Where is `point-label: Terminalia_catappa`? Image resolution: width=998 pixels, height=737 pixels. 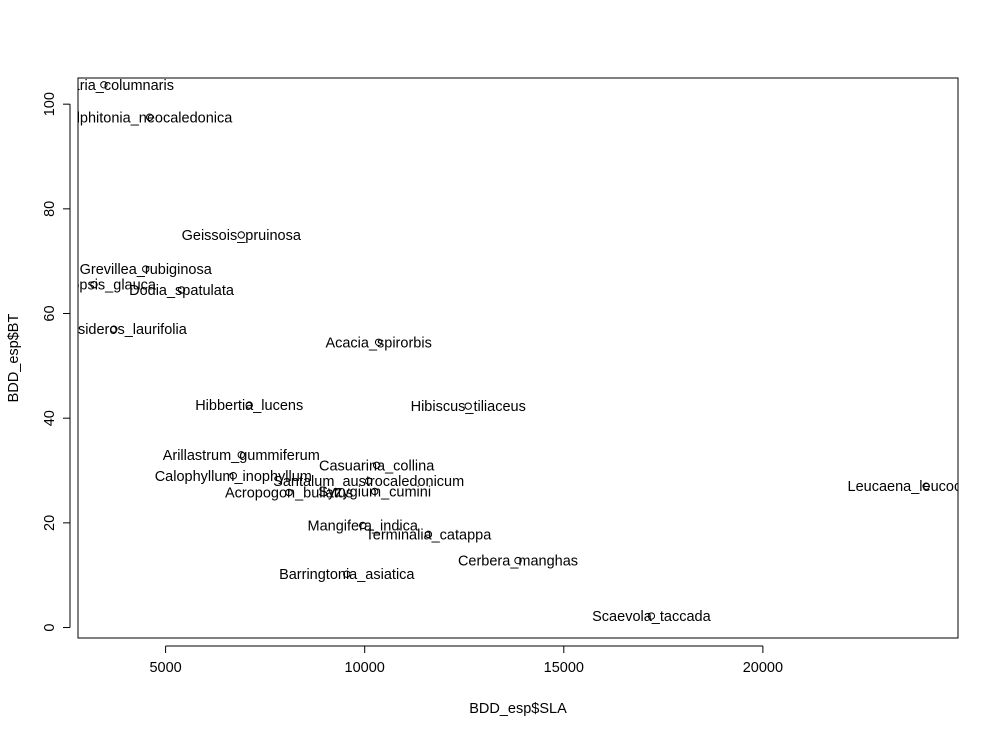
point-label: Terminalia_catappa is located at coordinates (429, 535).